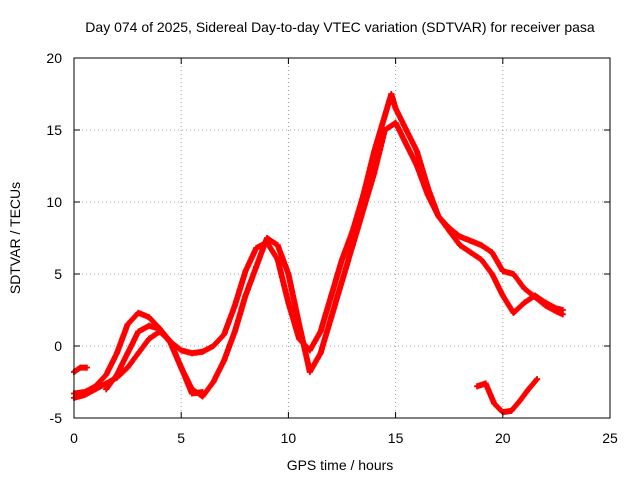 Image resolution: width=640 pixels, height=480 pixels. What do you see at coordinates (181, 438) in the screenshot?
I see `x-tick-label: 5` at bounding box center [181, 438].